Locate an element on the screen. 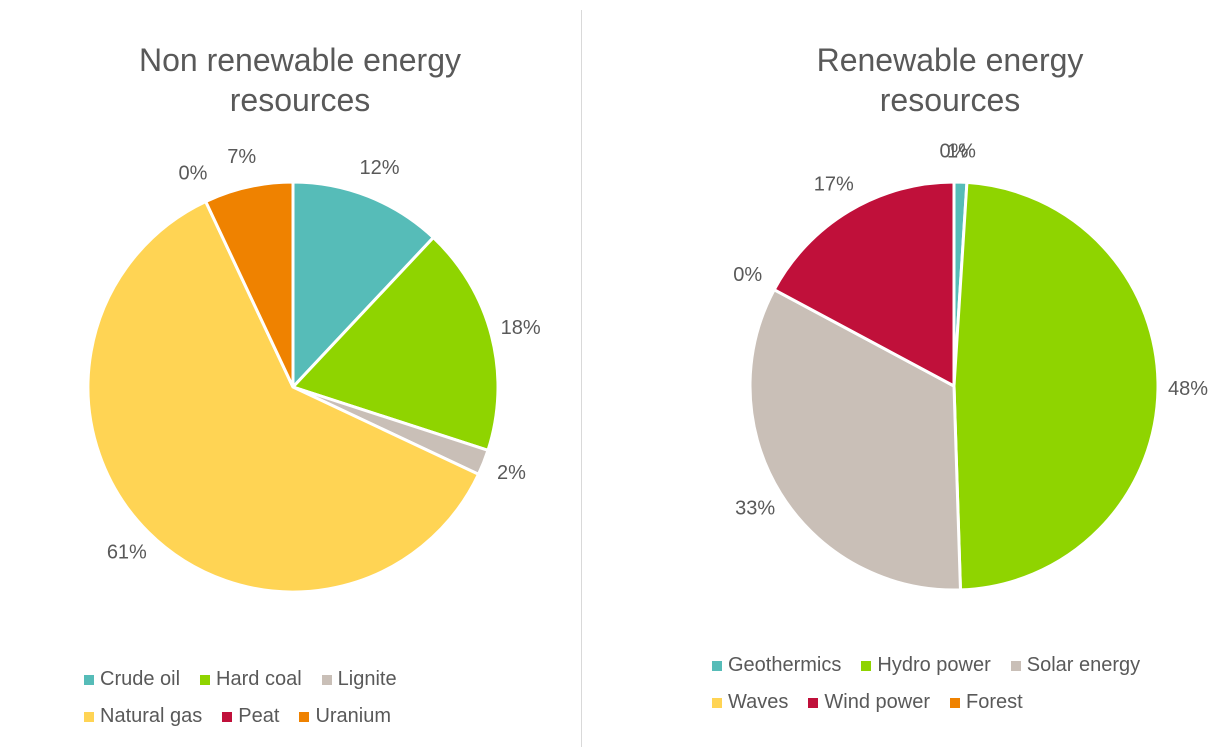 The height and width of the screenshot is (747, 1221). data-label: 48% is located at coordinates (1188, 389).